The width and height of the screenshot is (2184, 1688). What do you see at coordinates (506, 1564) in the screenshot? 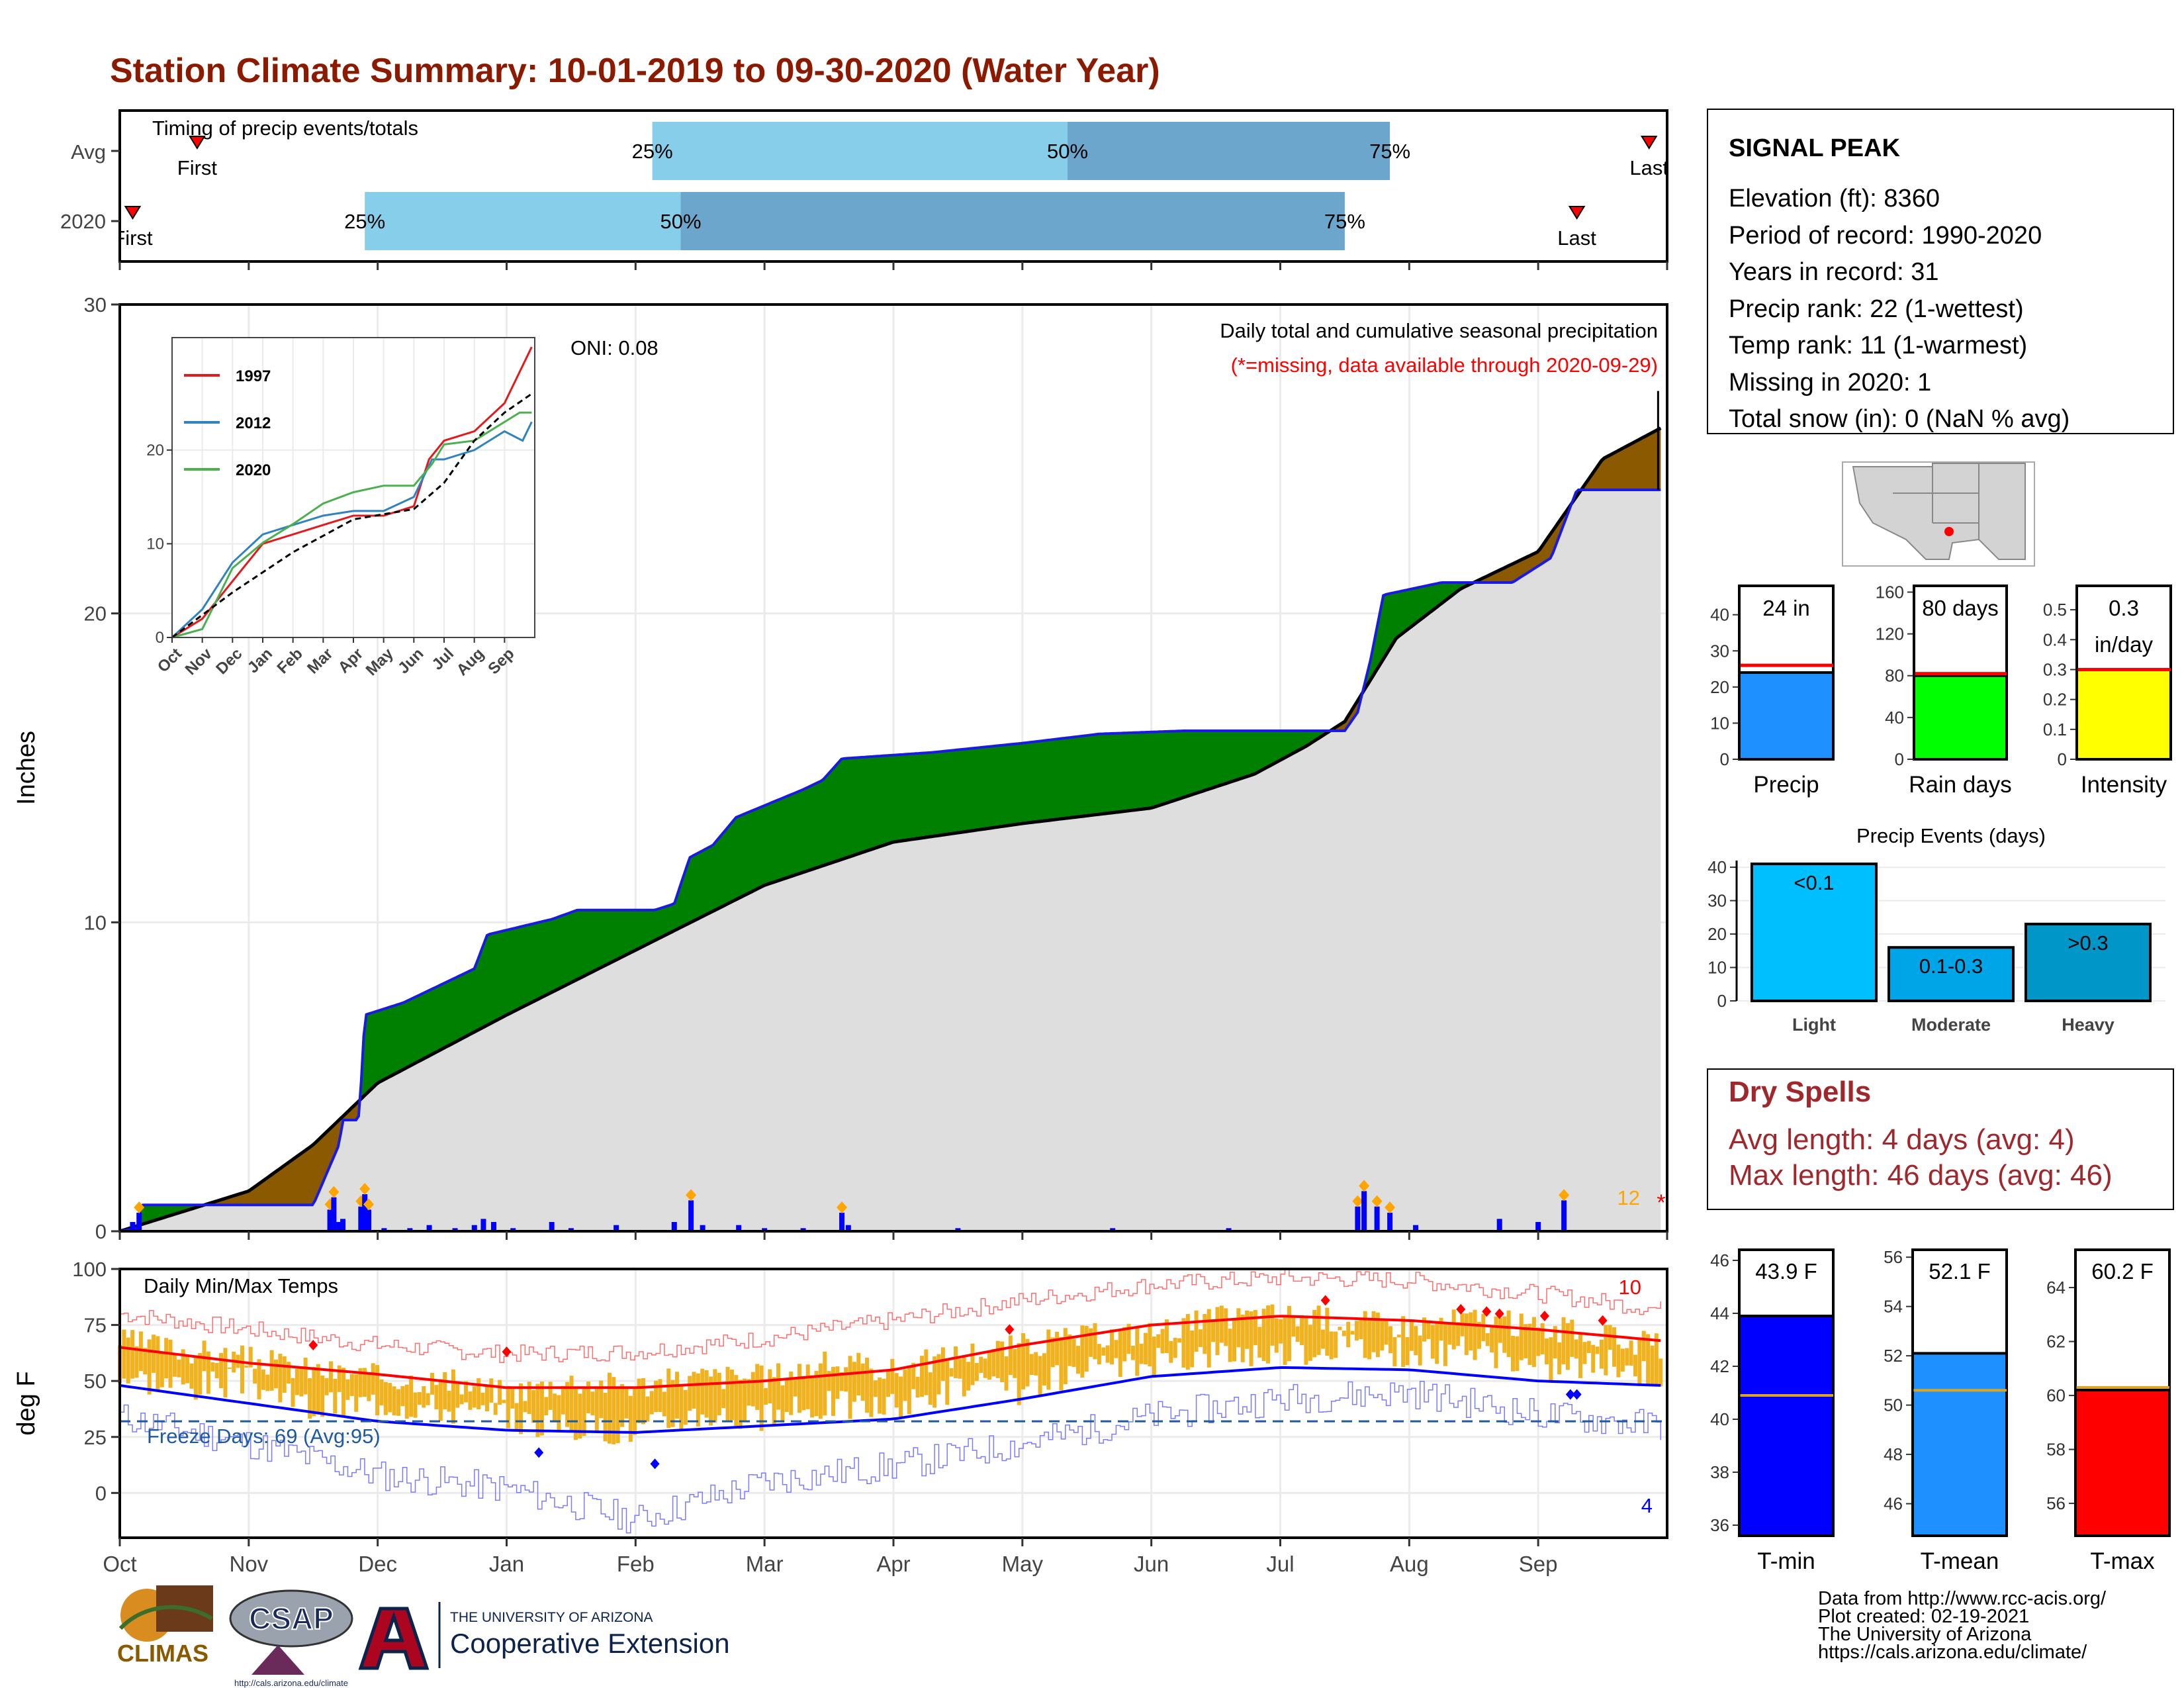
I see `month-label: Jan` at bounding box center [506, 1564].